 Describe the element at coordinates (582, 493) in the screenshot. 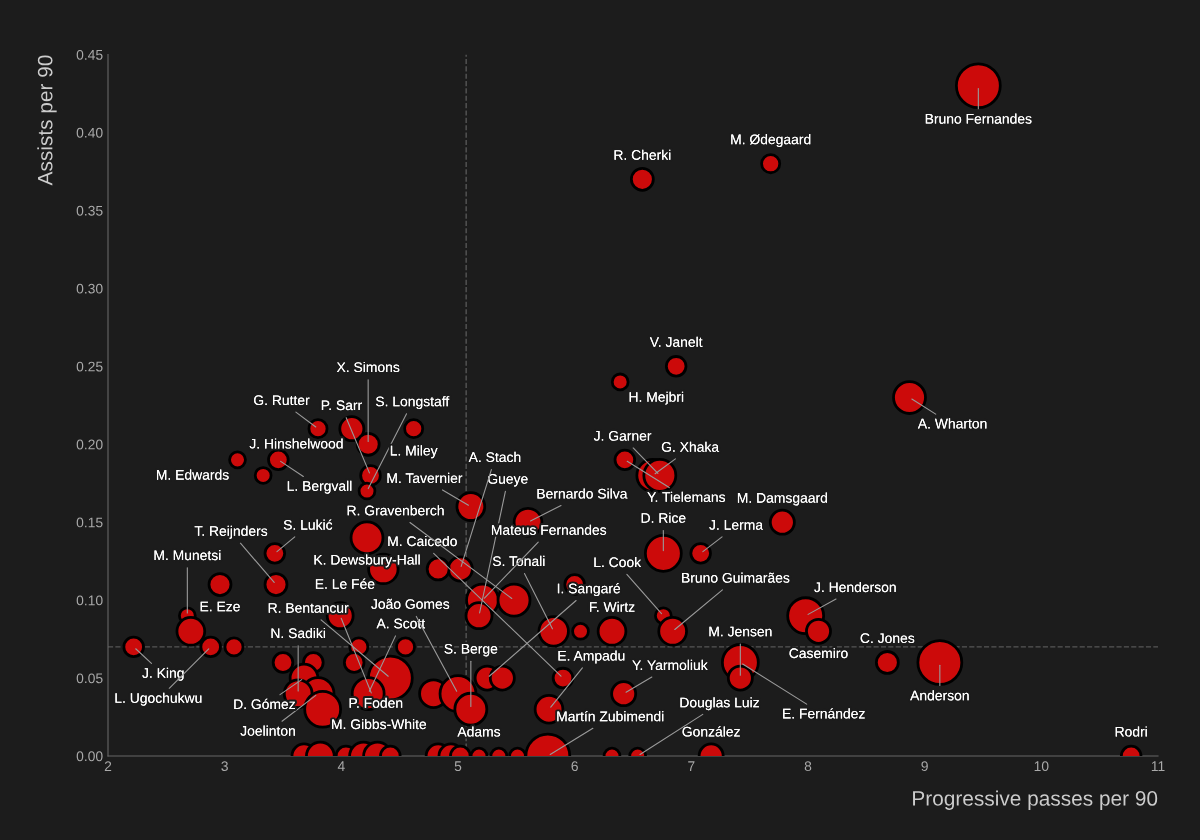

I see `annotation: Bernardo Silva` at that location.